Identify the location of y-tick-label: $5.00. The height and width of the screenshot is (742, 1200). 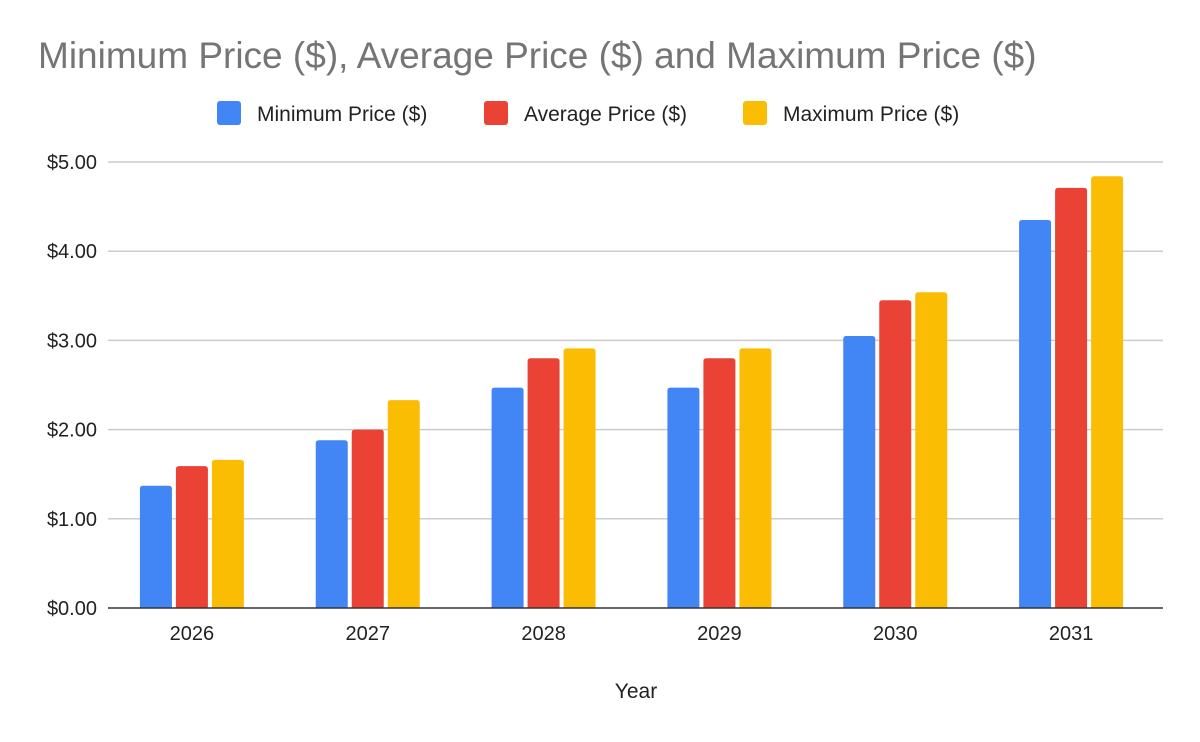
(72, 163).